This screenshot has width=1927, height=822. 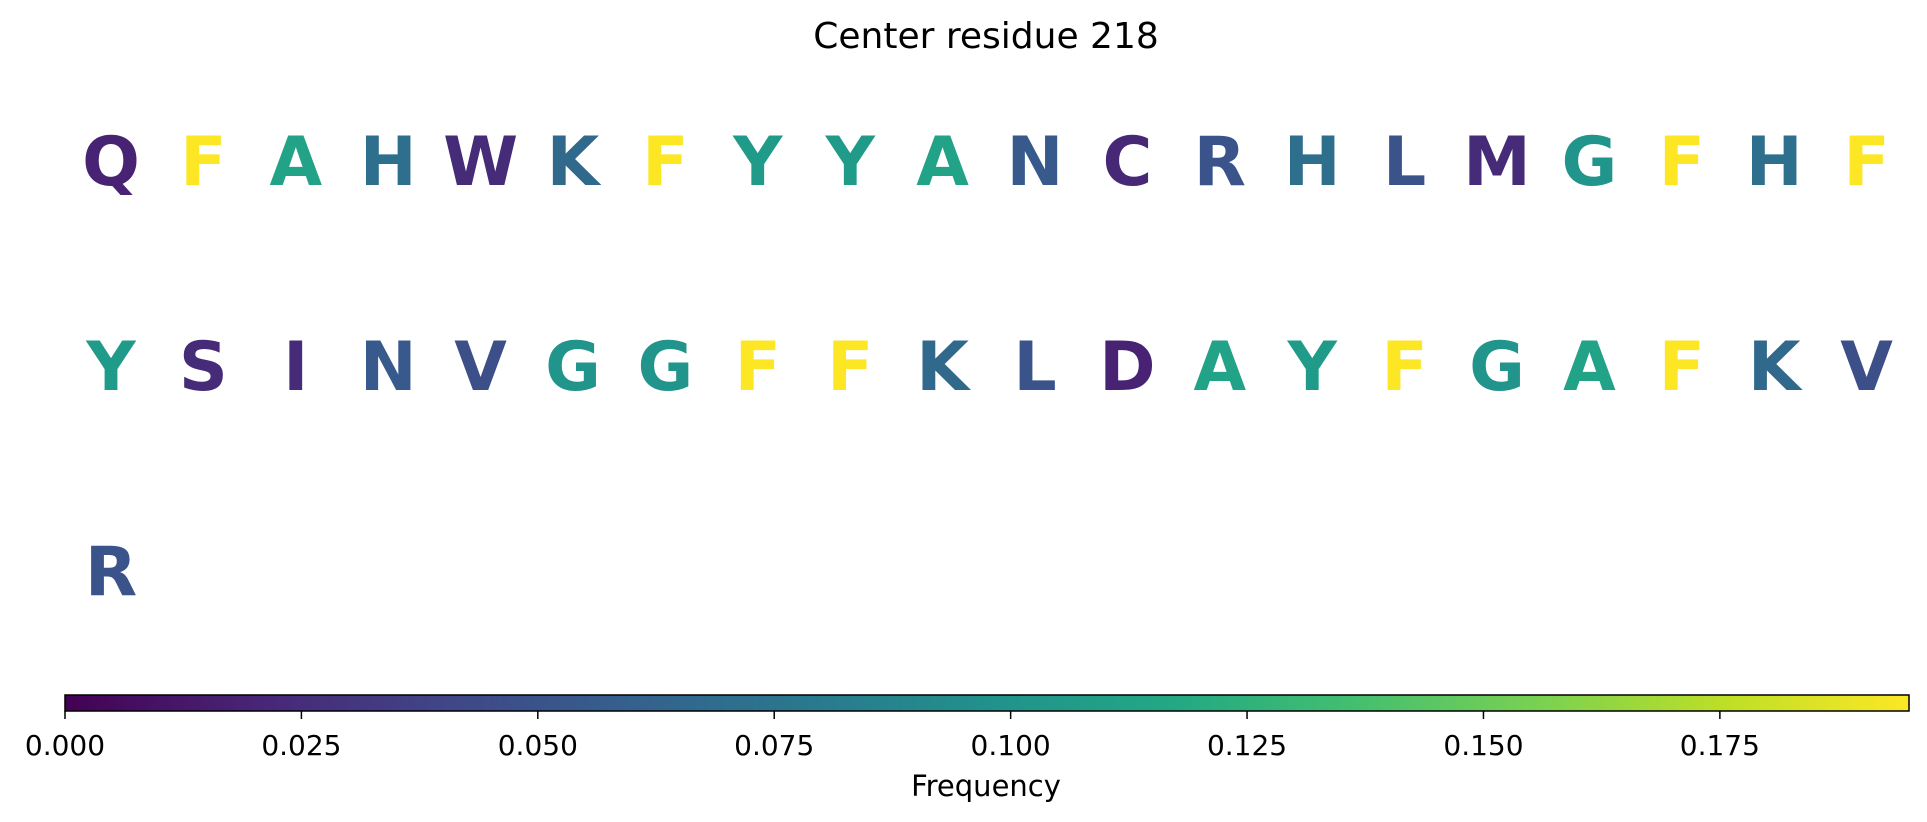 I want to click on colorbar-tick-label: 0.075, so click(x=774, y=745).